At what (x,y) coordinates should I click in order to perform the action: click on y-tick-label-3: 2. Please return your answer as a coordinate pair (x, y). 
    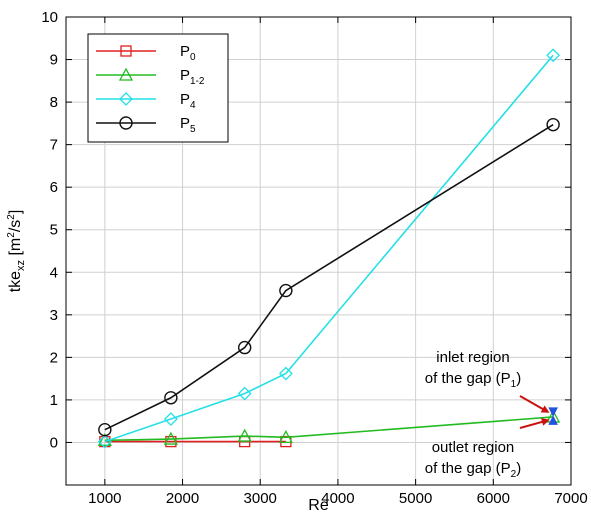
    Looking at the image, I should click on (54, 357).